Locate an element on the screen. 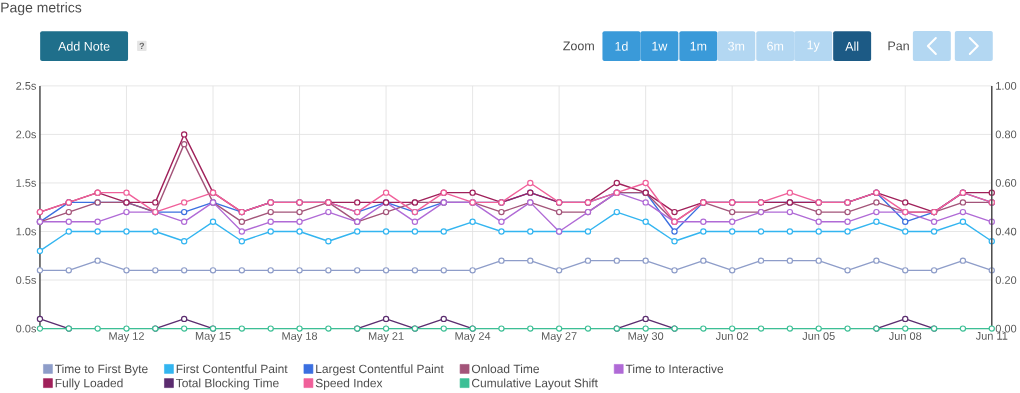 The height and width of the screenshot is (393, 1020). x-tick-label: May 27 is located at coordinates (559, 337).